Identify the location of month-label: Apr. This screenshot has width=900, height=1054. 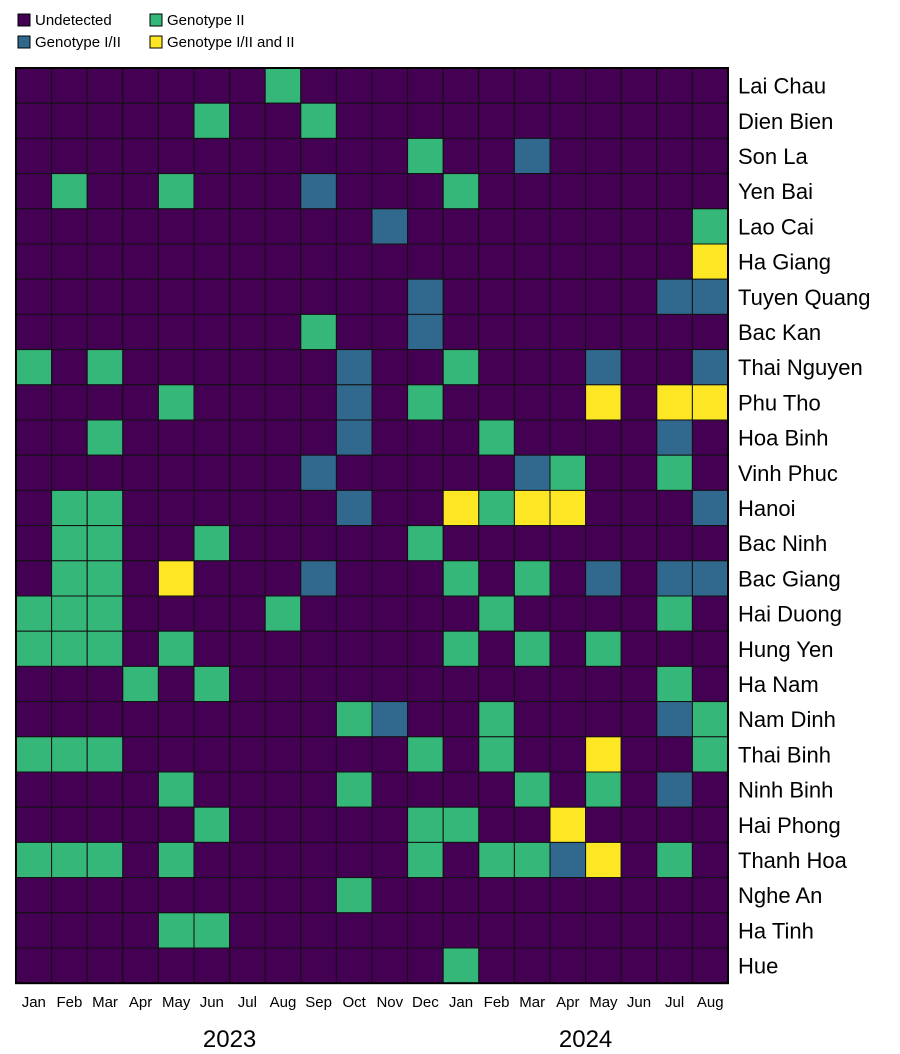
(567, 1002).